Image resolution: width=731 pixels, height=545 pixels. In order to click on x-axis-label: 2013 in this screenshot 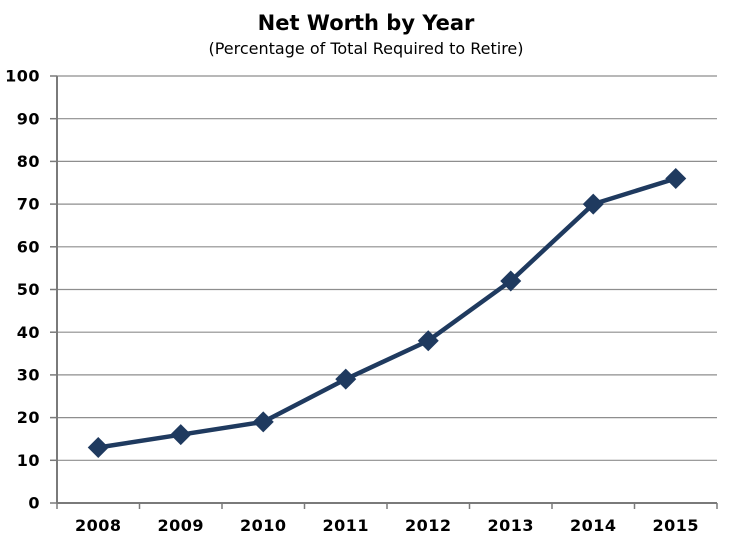, I will do `click(510, 525)`.